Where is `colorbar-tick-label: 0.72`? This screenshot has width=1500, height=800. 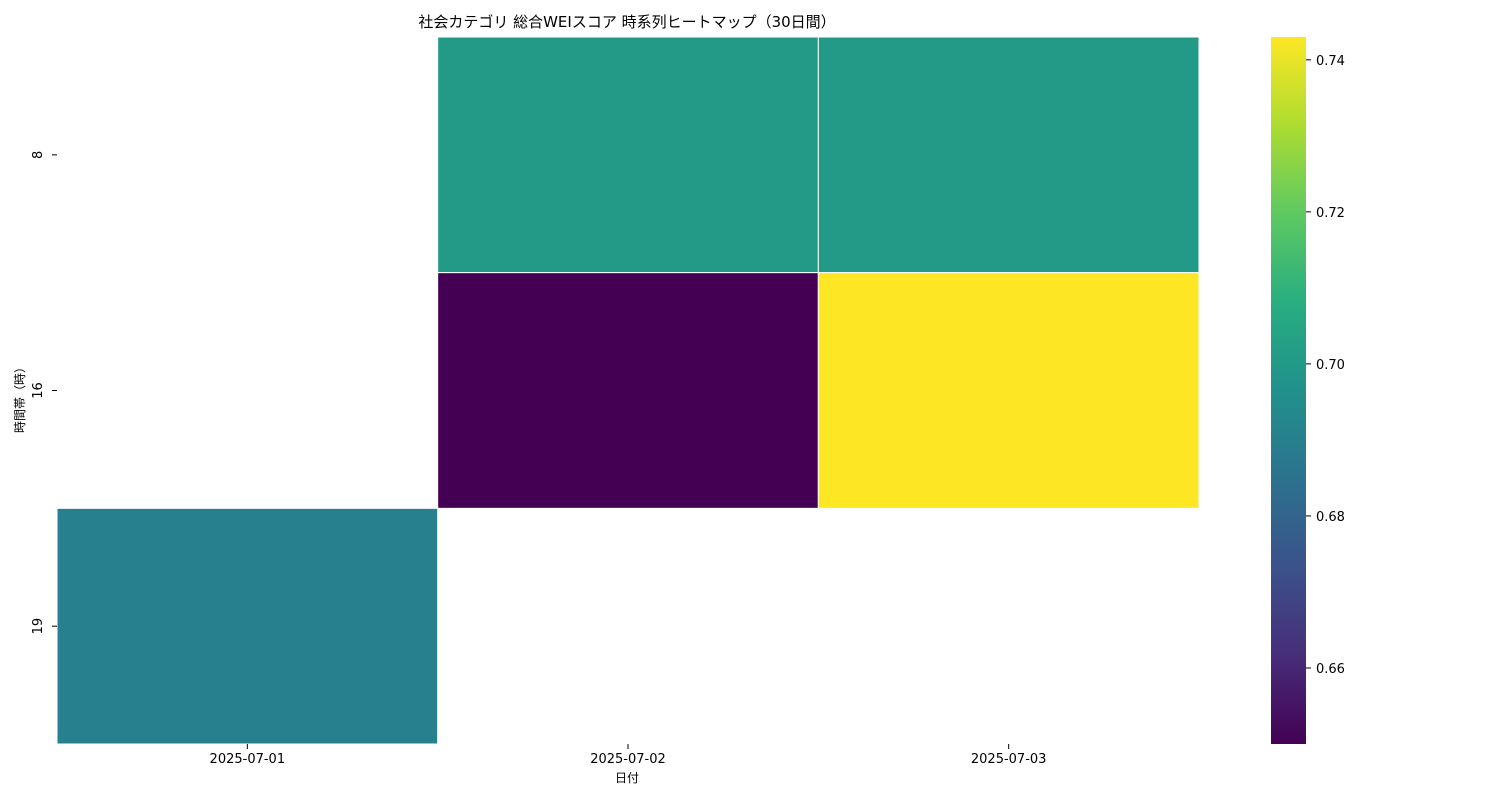
colorbar-tick-label: 0.72 is located at coordinates (1330, 213).